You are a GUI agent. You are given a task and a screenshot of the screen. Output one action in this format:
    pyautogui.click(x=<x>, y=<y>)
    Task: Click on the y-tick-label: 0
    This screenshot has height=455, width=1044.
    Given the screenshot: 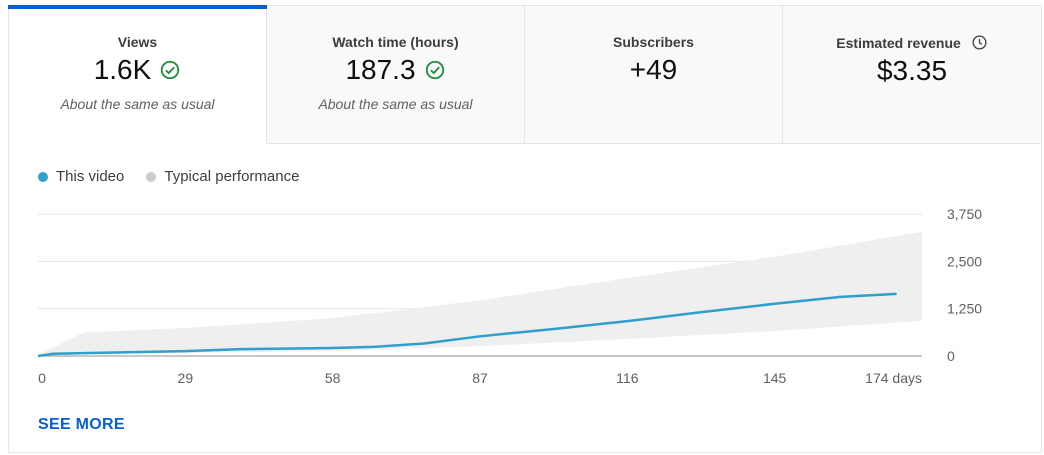 What is the action you would take?
    pyautogui.click(x=951, y=356)
    